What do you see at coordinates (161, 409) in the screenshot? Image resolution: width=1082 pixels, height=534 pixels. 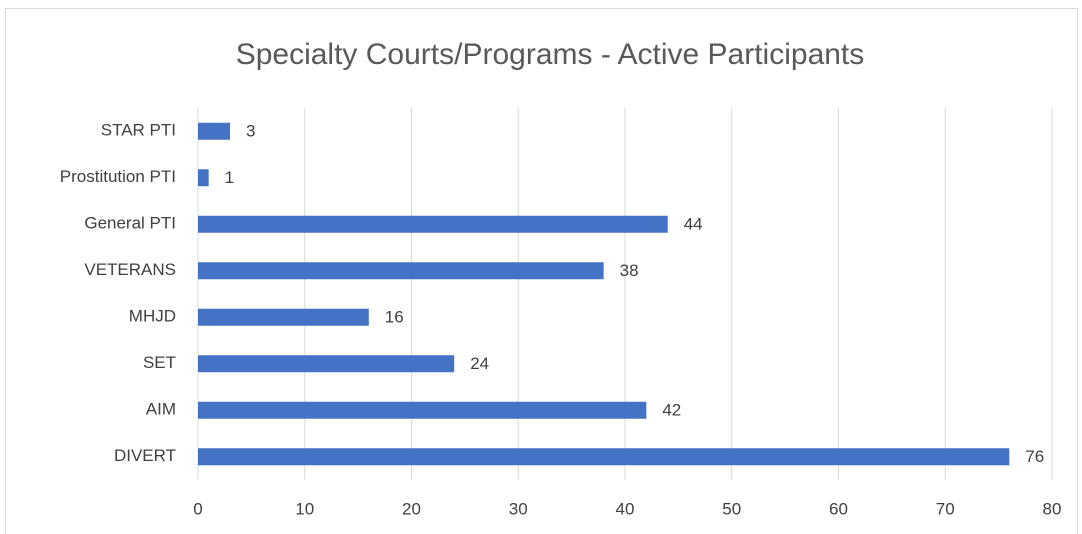 I see `y-tick-label: AIM` at bounding box center [161, 409].